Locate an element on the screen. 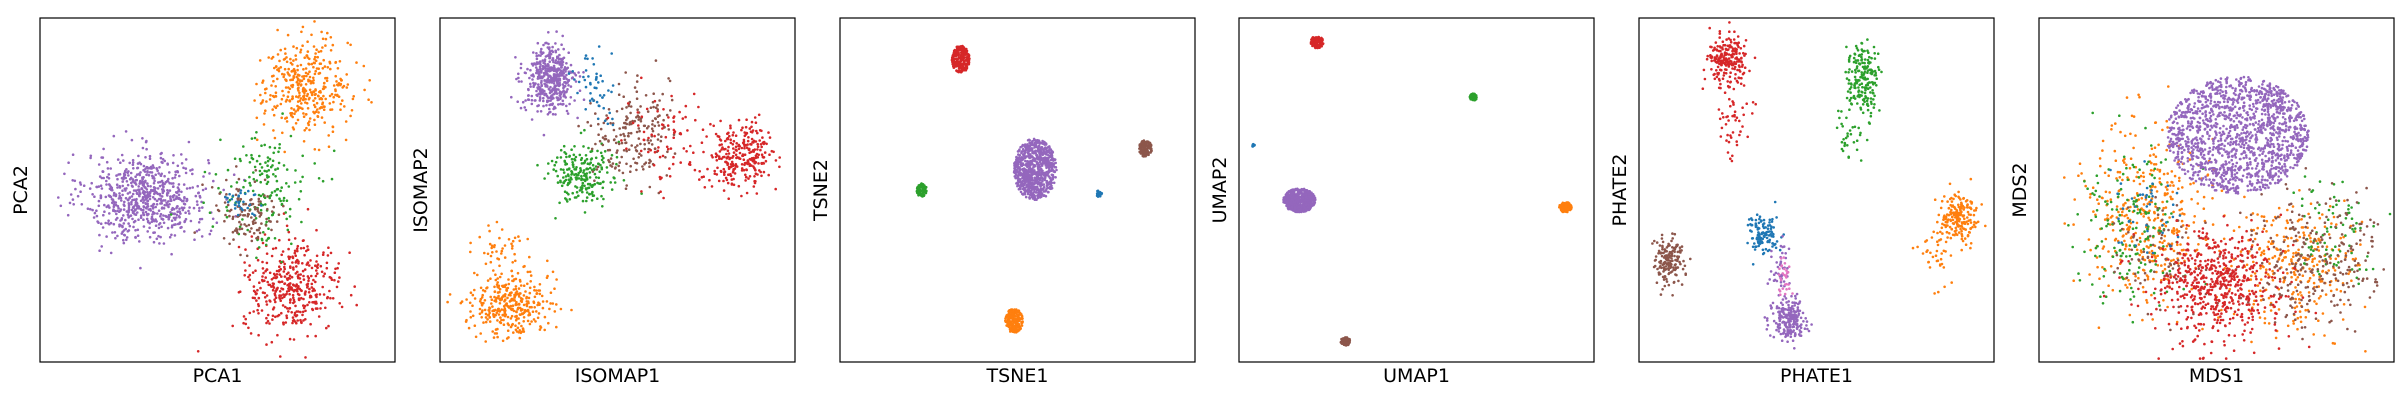 This screenshot has width=2400, height=400. panel-pca: PCA1 PCA2 is located at coordinates (203, 202).